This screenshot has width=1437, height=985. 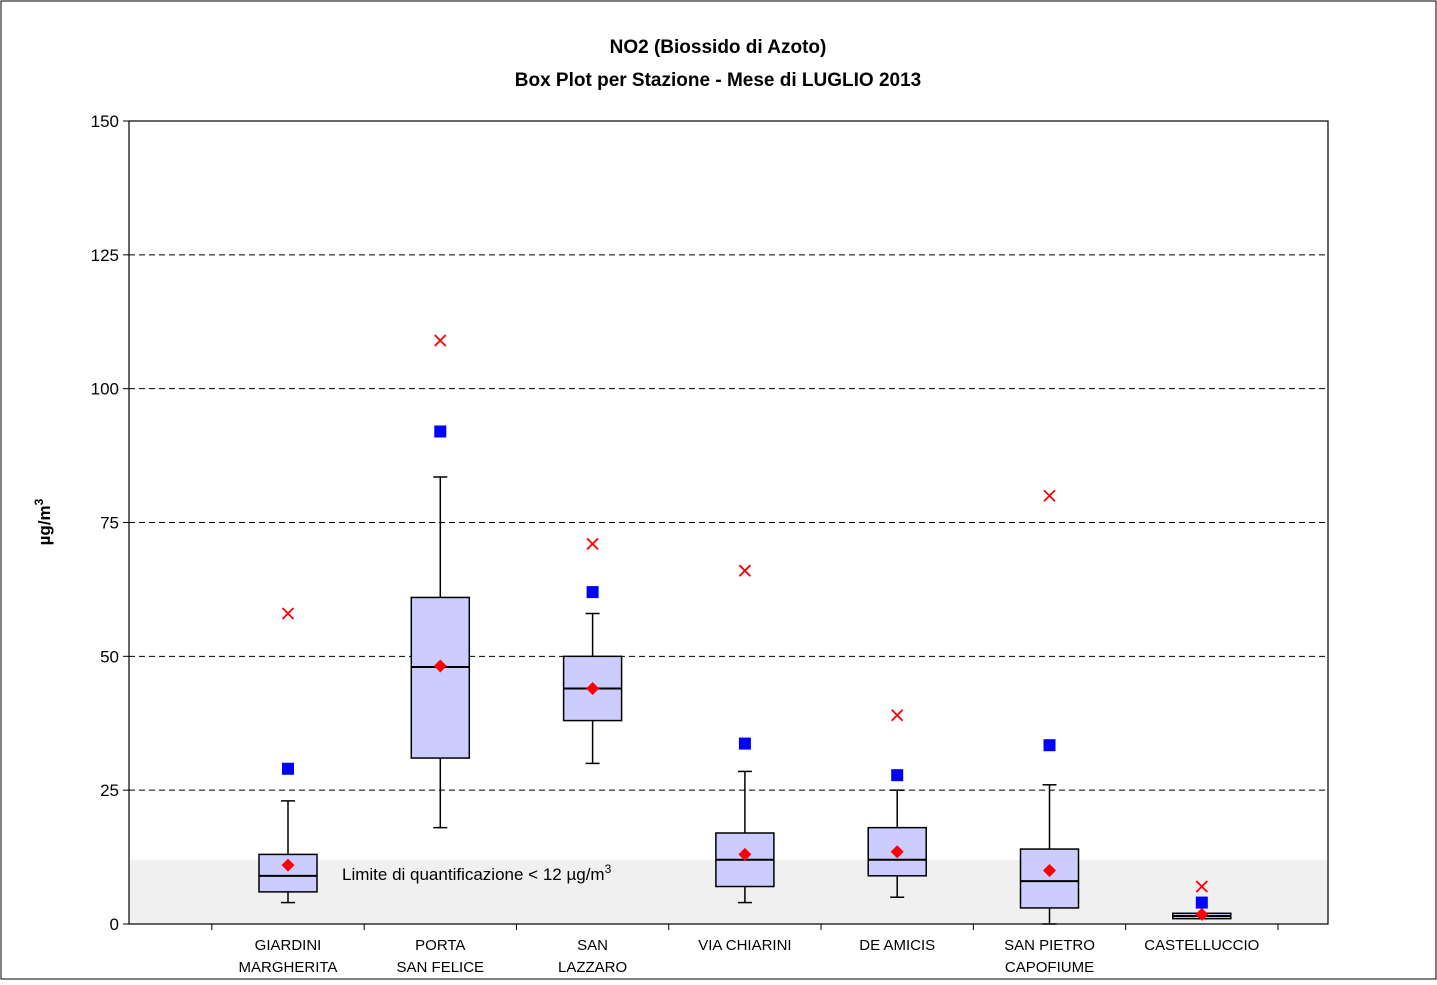 What do you see at coordinates (105, 255) in the screenshot?
I see `y-tick-label: 125` at bounding box center [105, 255].